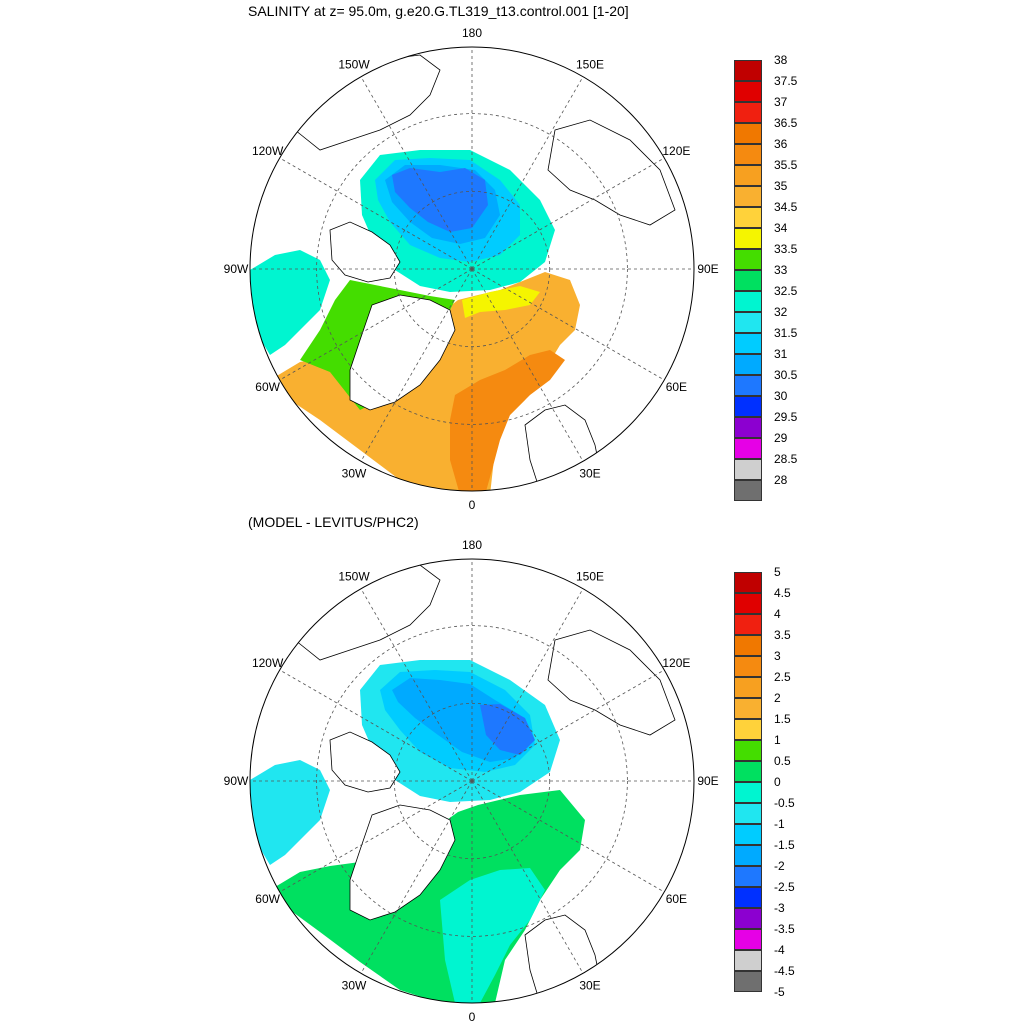 The height and width of the screenshot is (1024, 1024). I want to click on salinity-latitude-circle, so click(472, 269).